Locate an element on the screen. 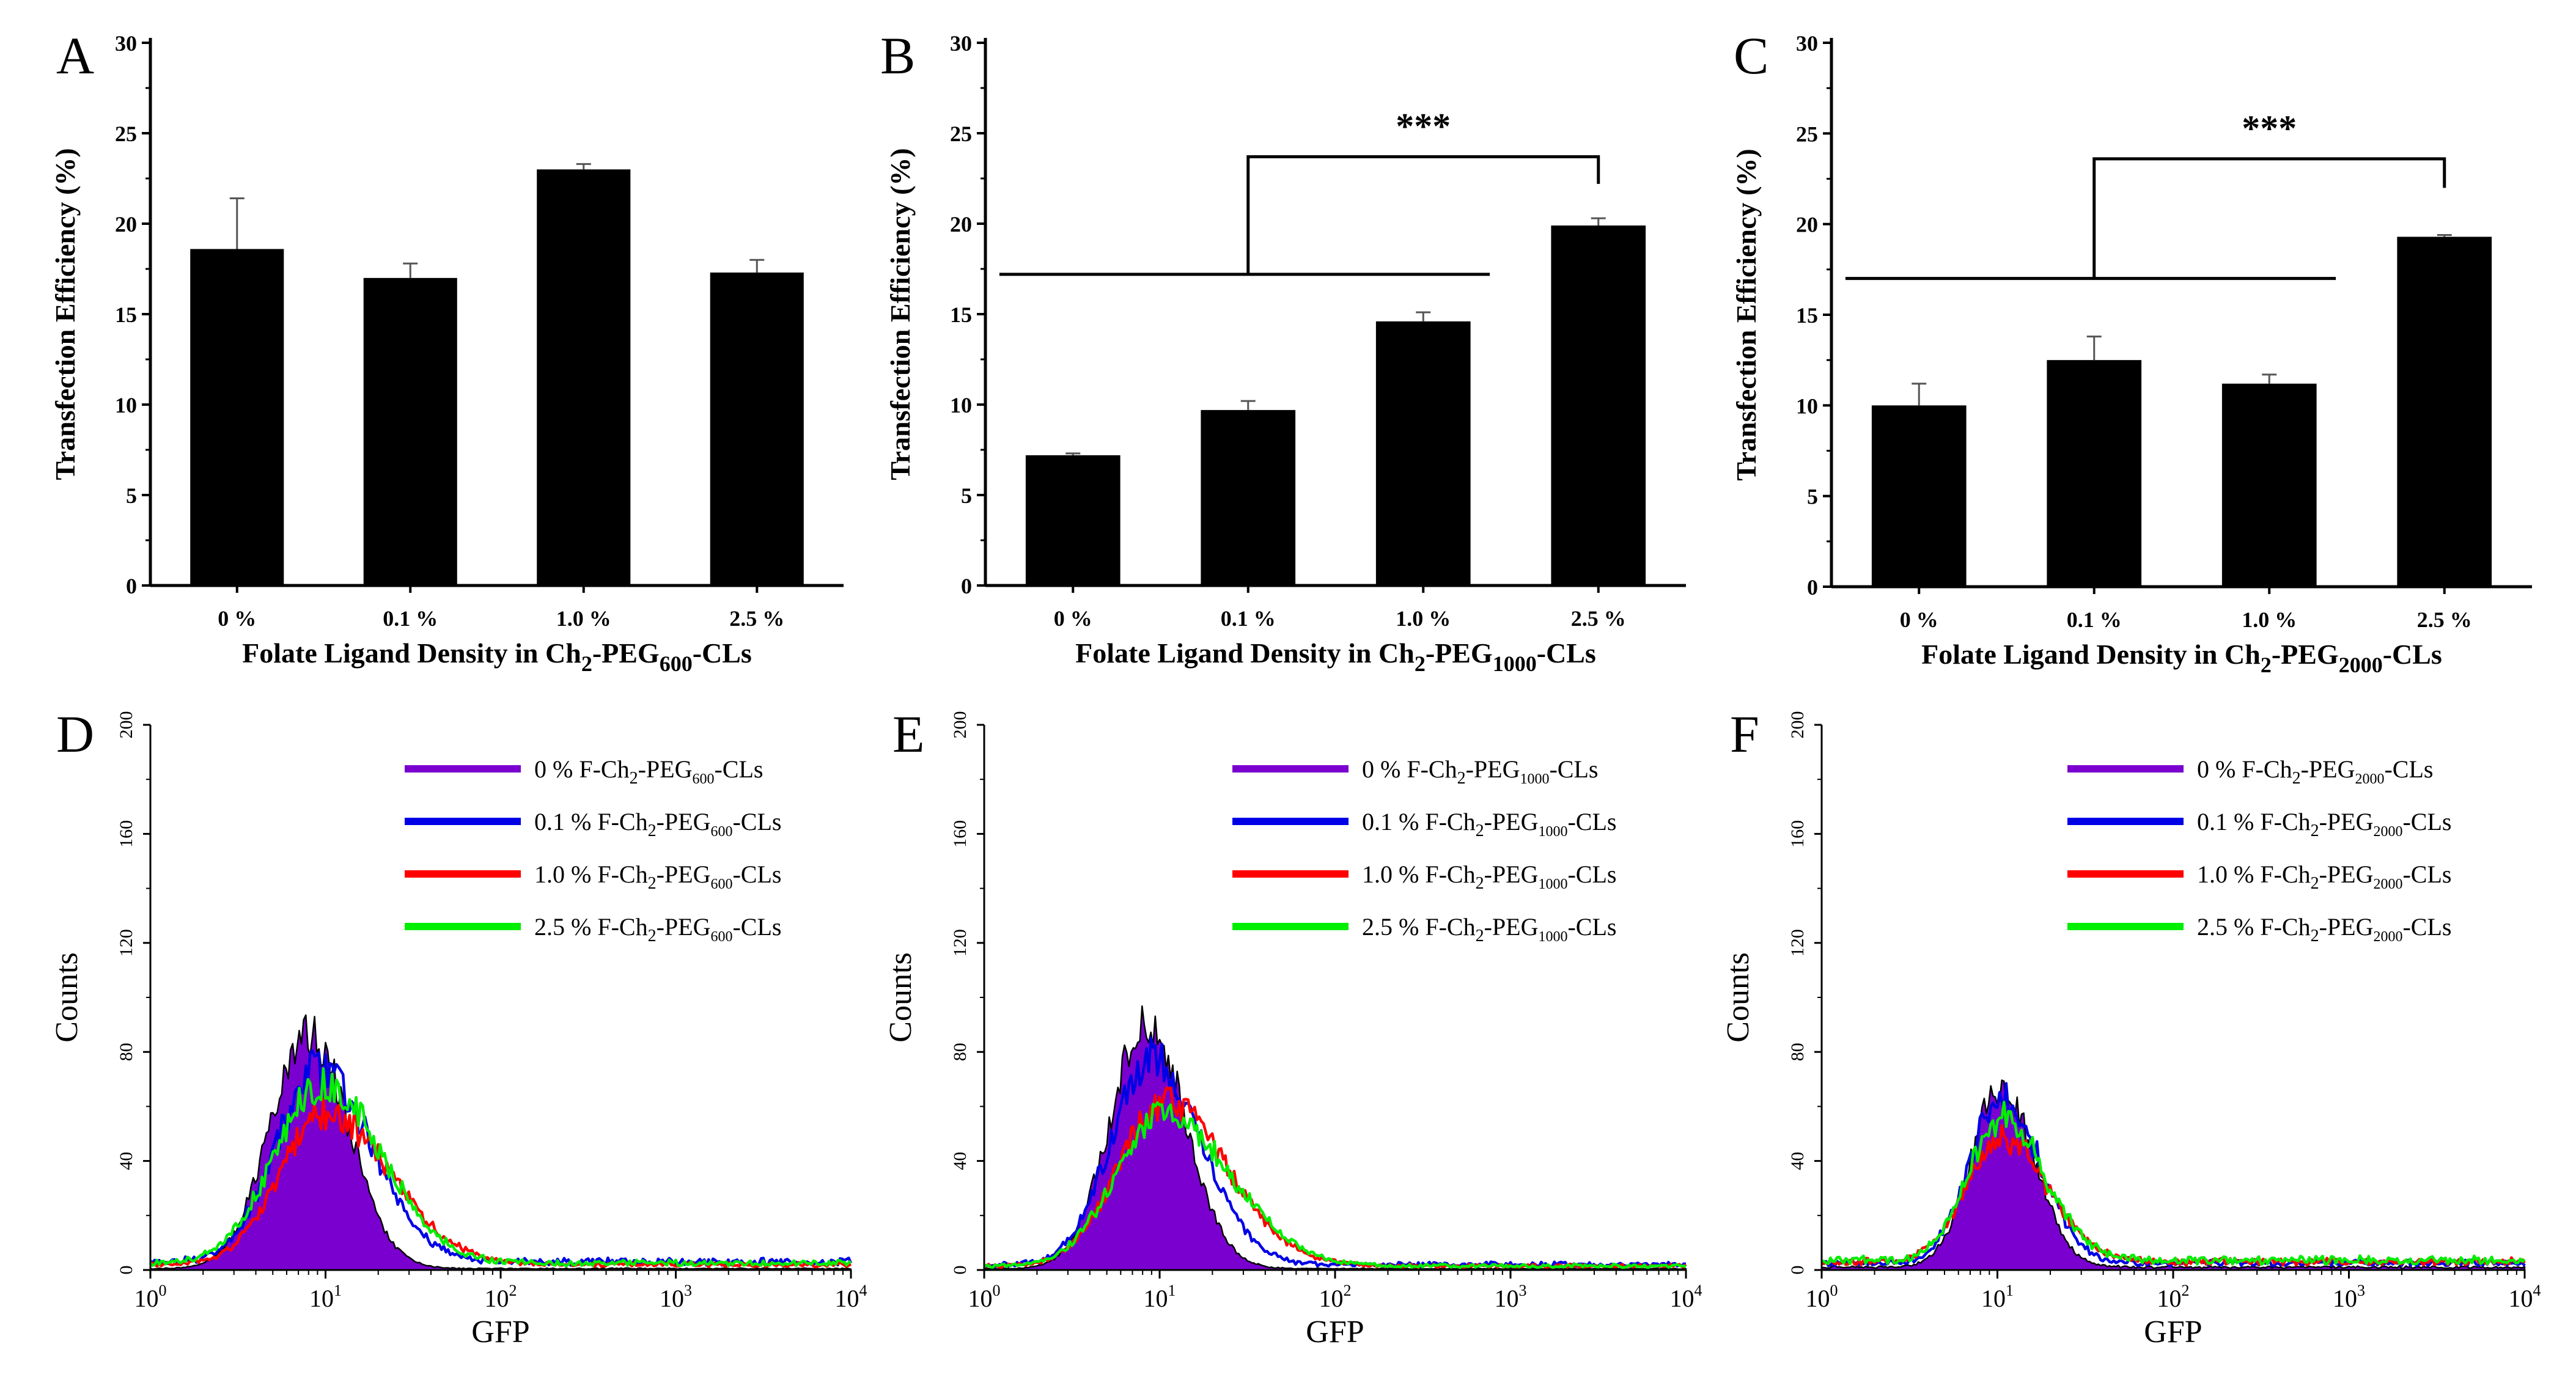 This screenshot has height=1380, width=2576. x-tick-label: 10¹ is located at coordinates (1160, 1297).